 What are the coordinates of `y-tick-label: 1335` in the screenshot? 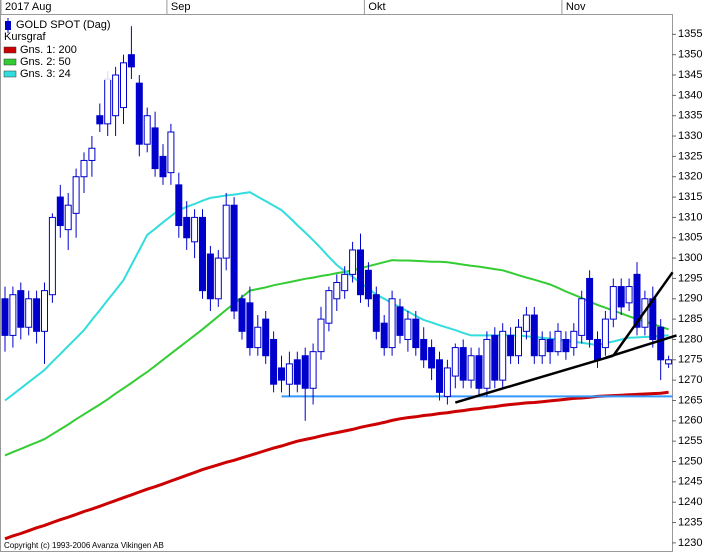 It's located at (690, 116).